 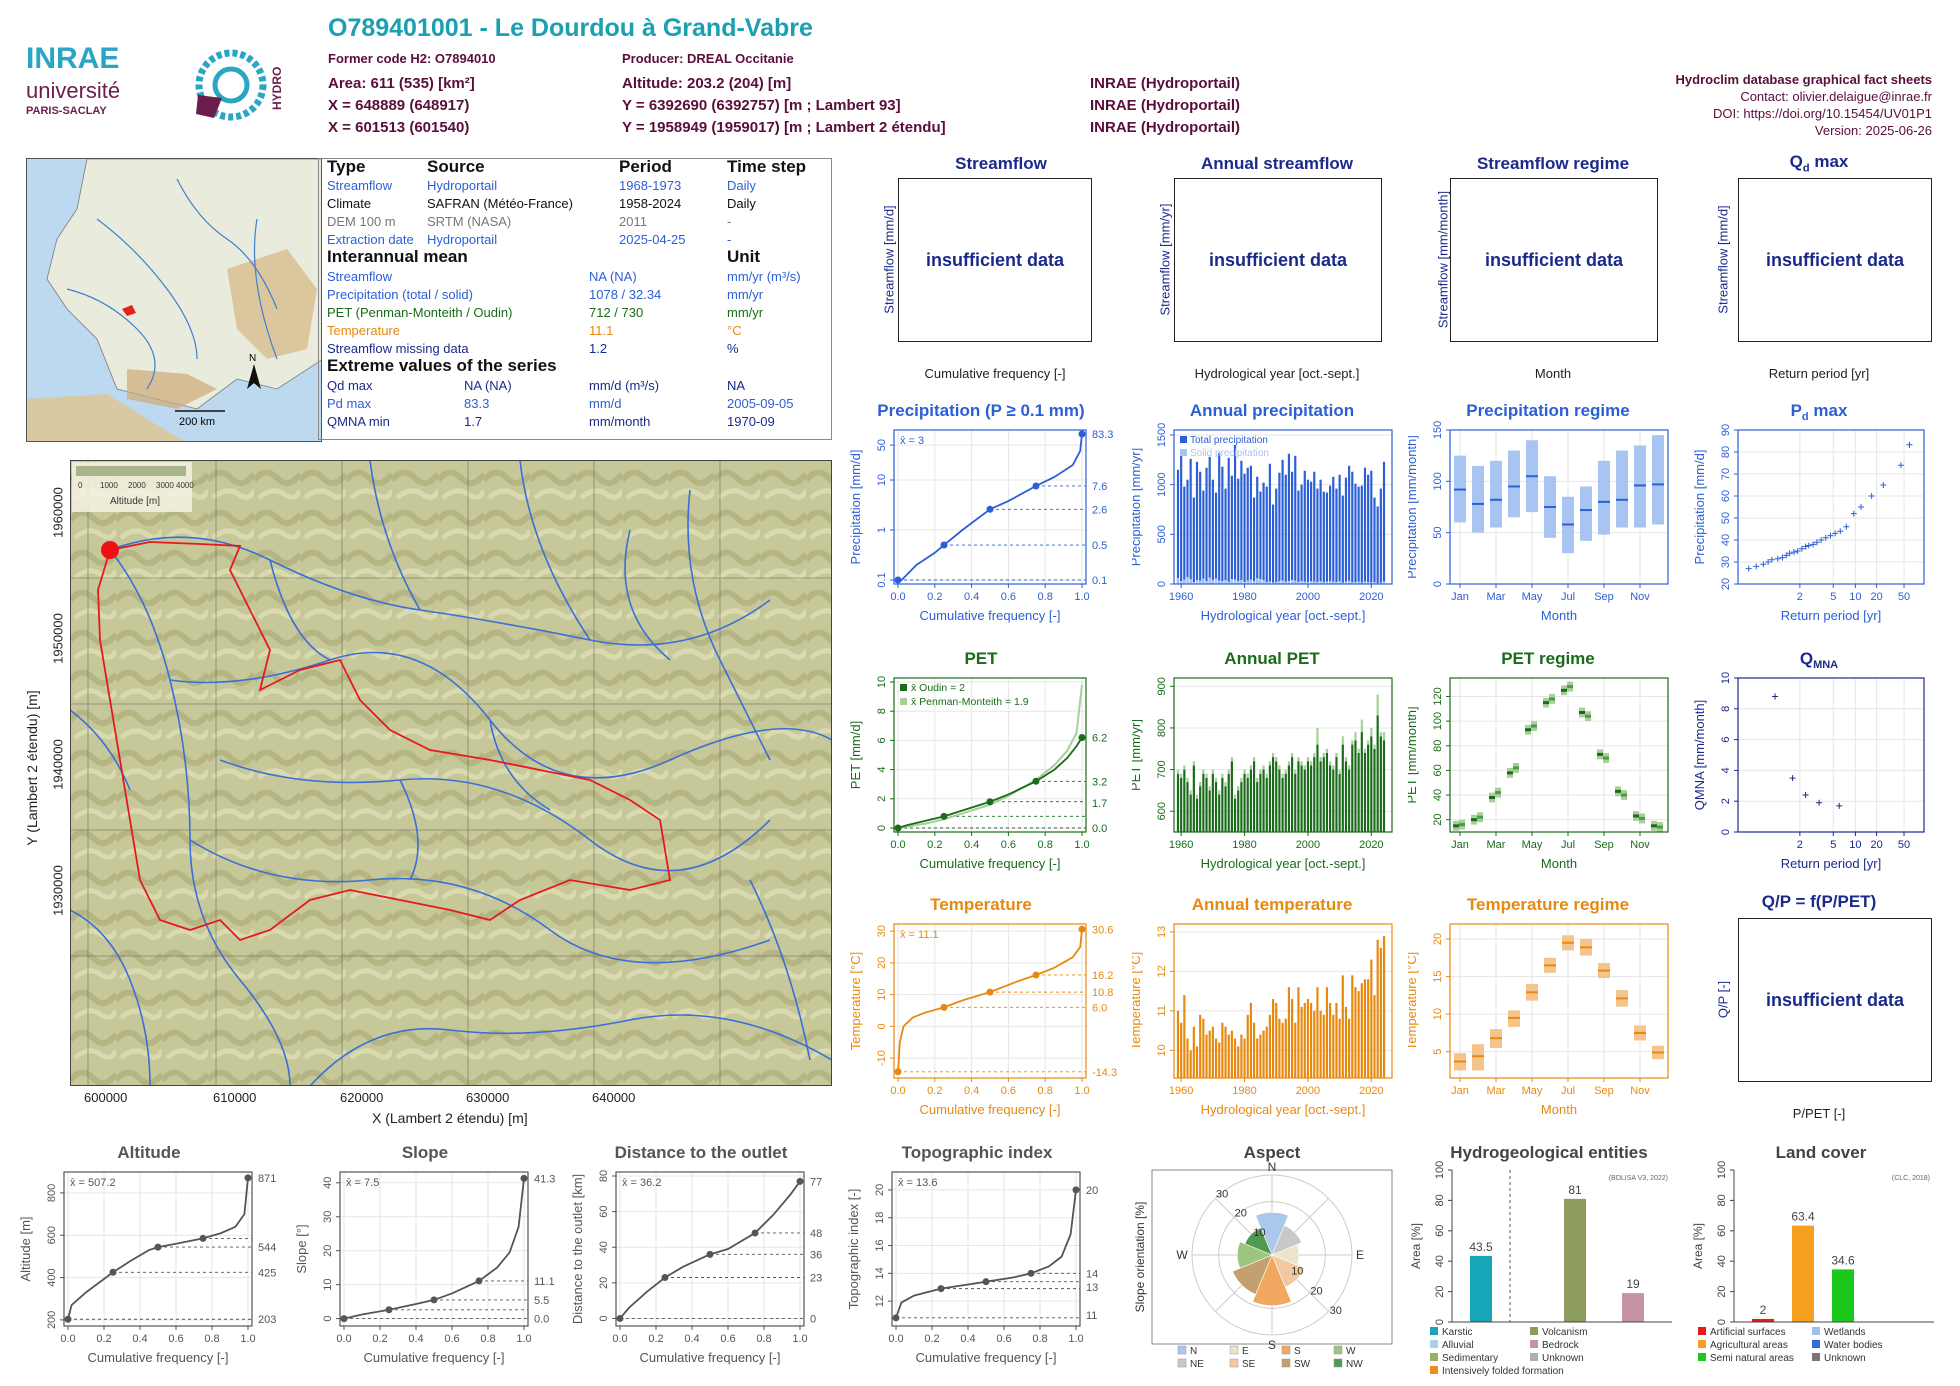 I want to click on y-tick-label: 800, so click(x=1162, y=728).